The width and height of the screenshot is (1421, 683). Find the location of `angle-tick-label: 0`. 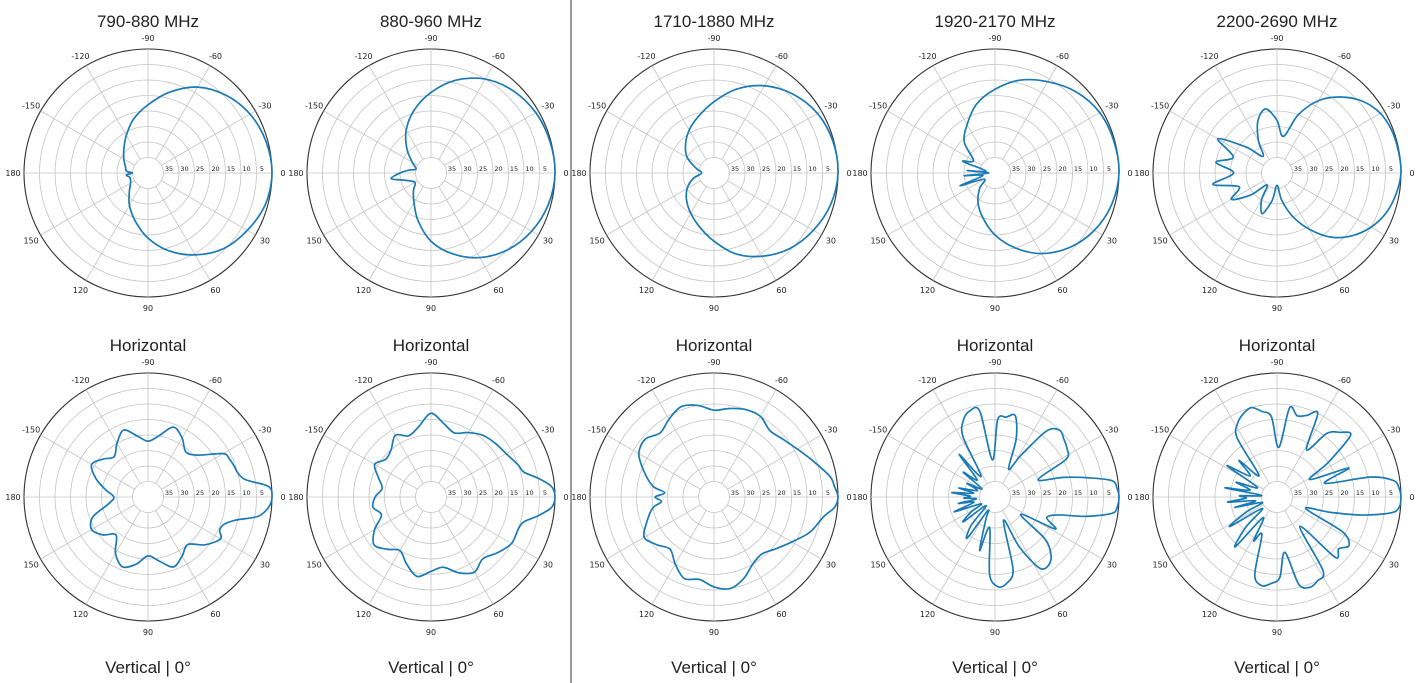

angle-tick-label: 0 is located at coordinates (848, 173).